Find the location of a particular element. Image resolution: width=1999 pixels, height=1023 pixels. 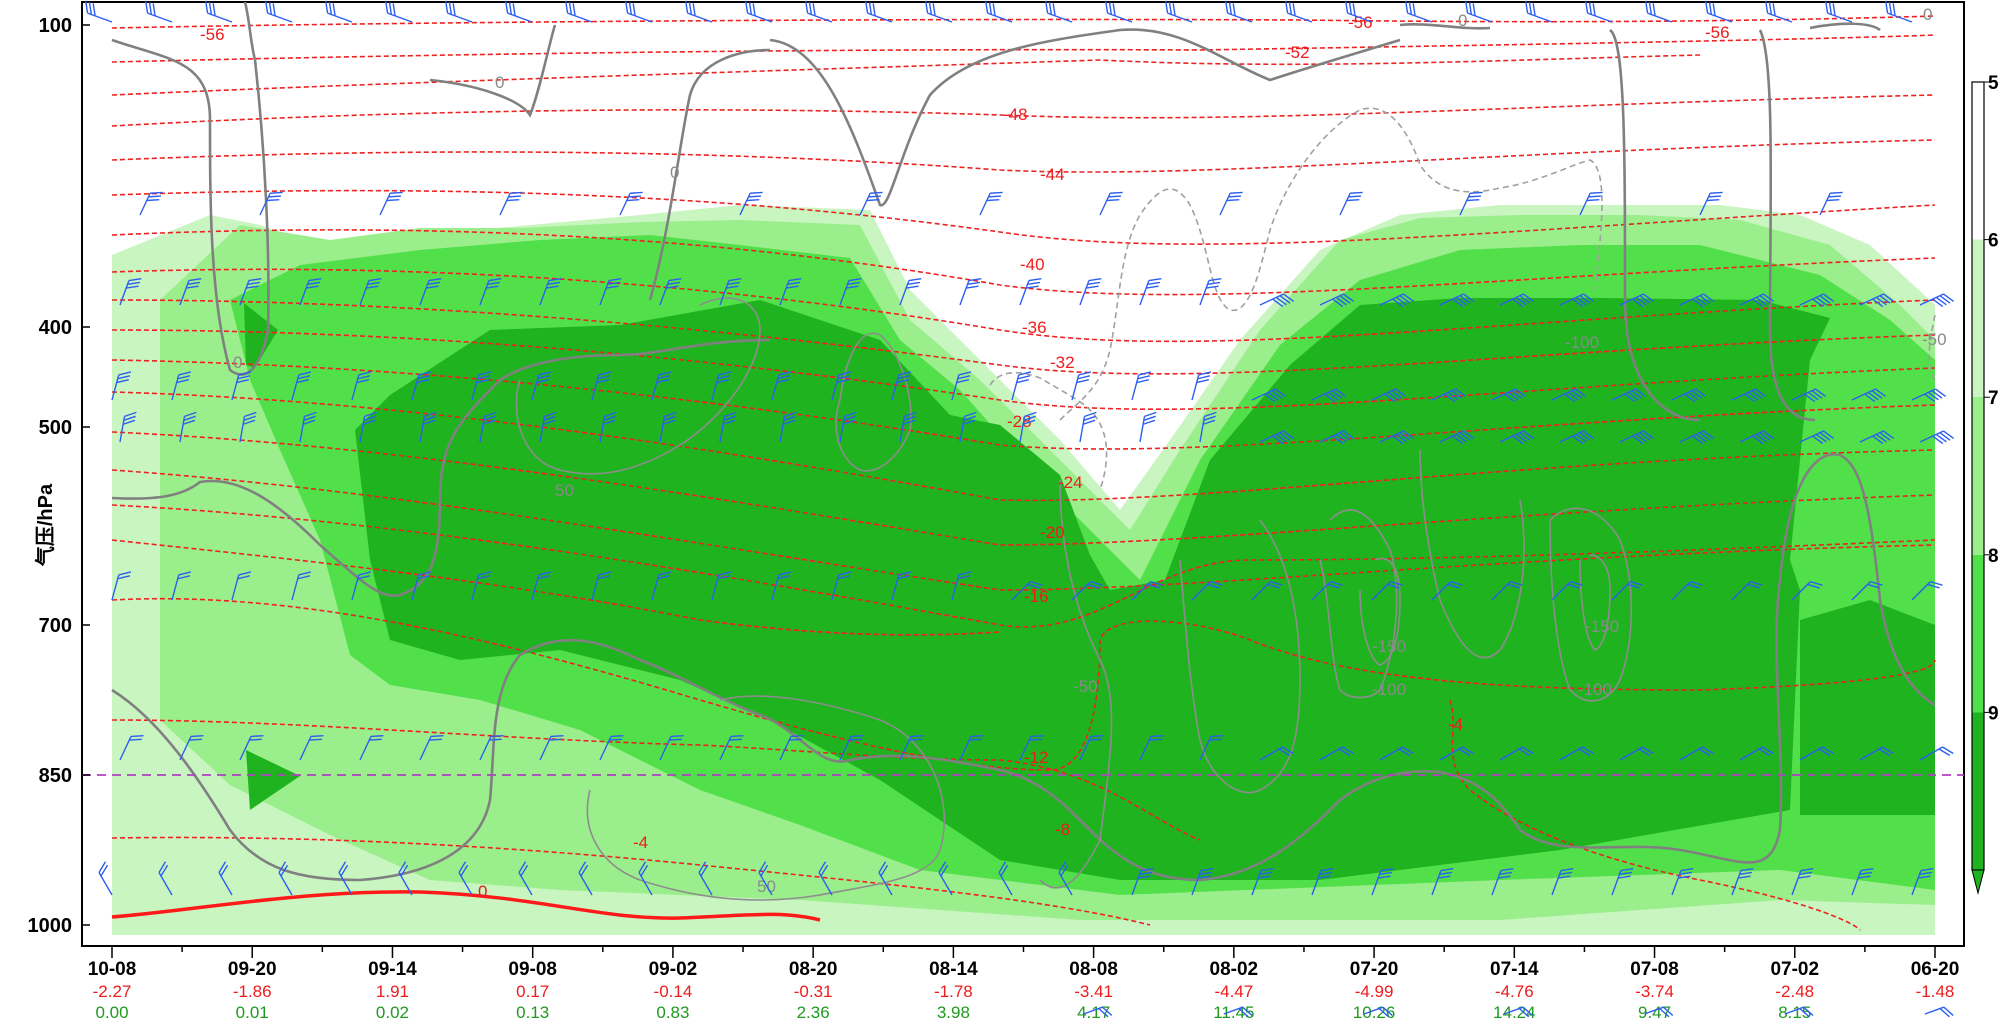

isotherm-label: -24 is located at coordinates (1070, 482).